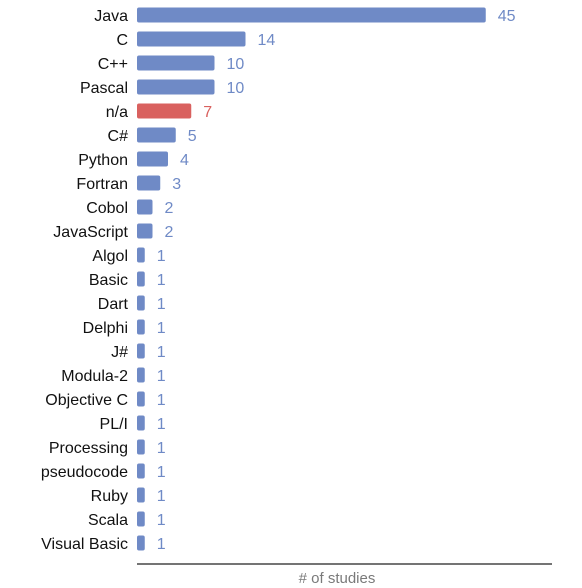 The height and width of the screenshot is (588, 582). I want to click on value-label-modula-2: 1, so click(161, 376).